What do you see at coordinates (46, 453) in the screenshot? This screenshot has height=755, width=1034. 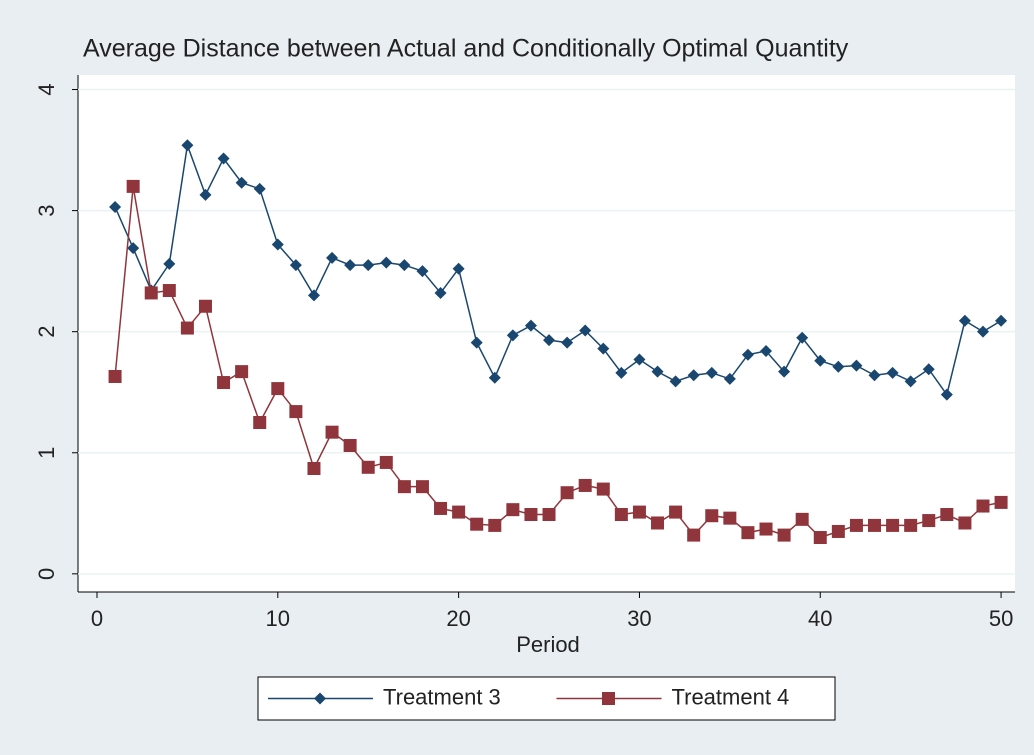 I see `y-tick-label: 1` at bounding box center [46, 453].